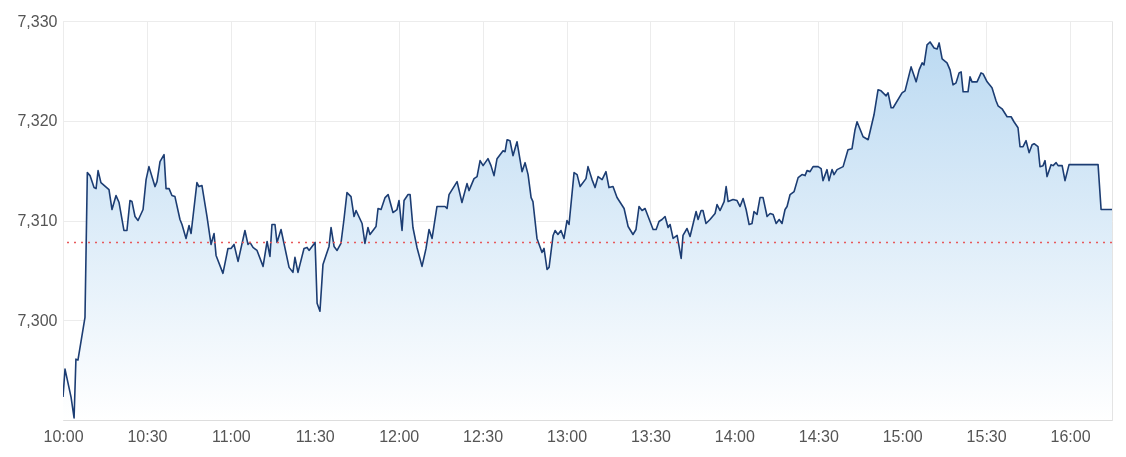 This screenshot has height=457, width=1126. Describe the element at coordinates (63, 436) in the screenshot. I see `x-tick-label: 10:00` at that location.